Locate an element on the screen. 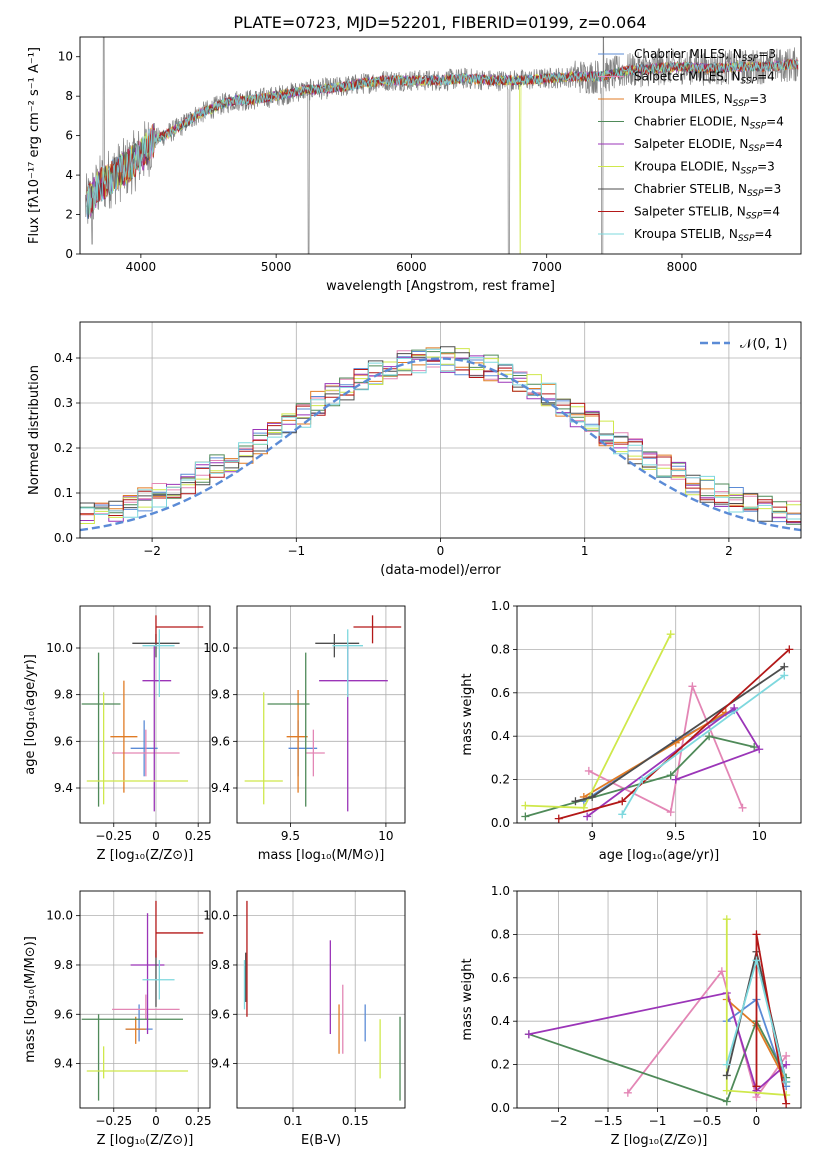  legend-entry: Salpeter MILES, NSSP=4 is located at coordinates (704, 78).